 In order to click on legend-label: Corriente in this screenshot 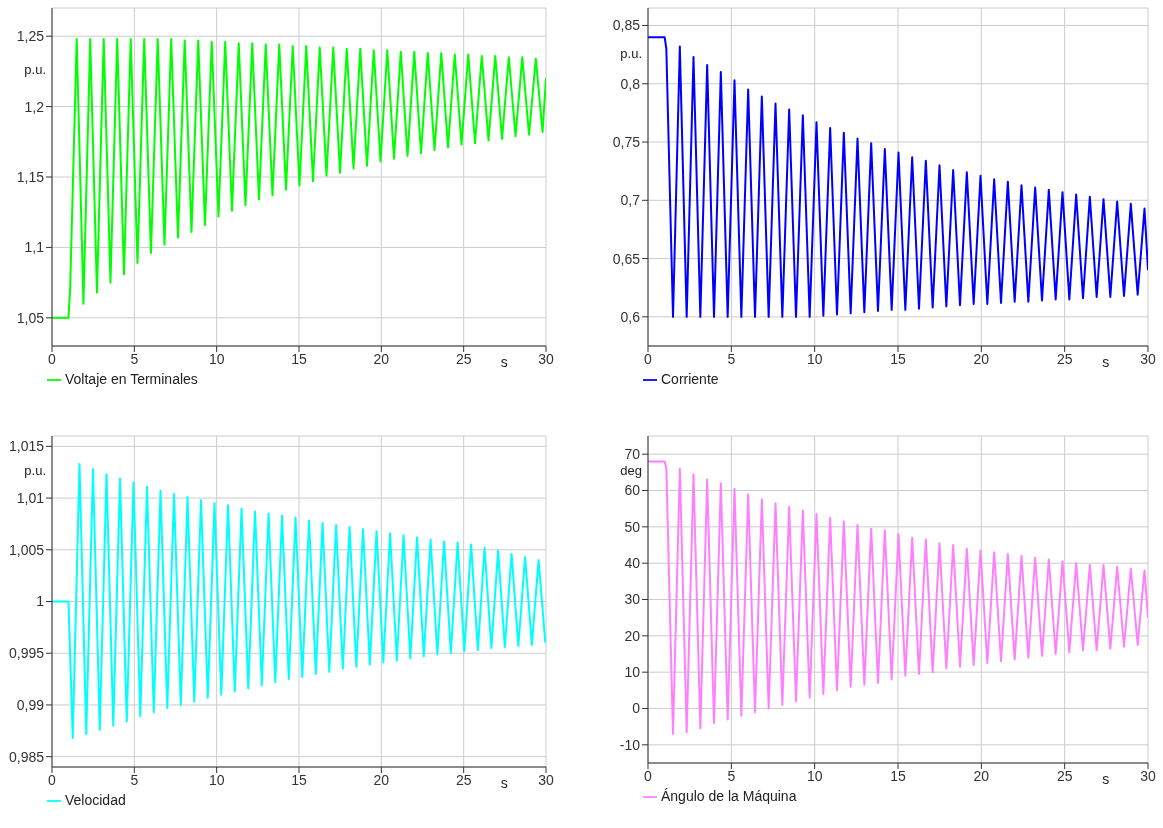, I will do `click(690, 379)`.